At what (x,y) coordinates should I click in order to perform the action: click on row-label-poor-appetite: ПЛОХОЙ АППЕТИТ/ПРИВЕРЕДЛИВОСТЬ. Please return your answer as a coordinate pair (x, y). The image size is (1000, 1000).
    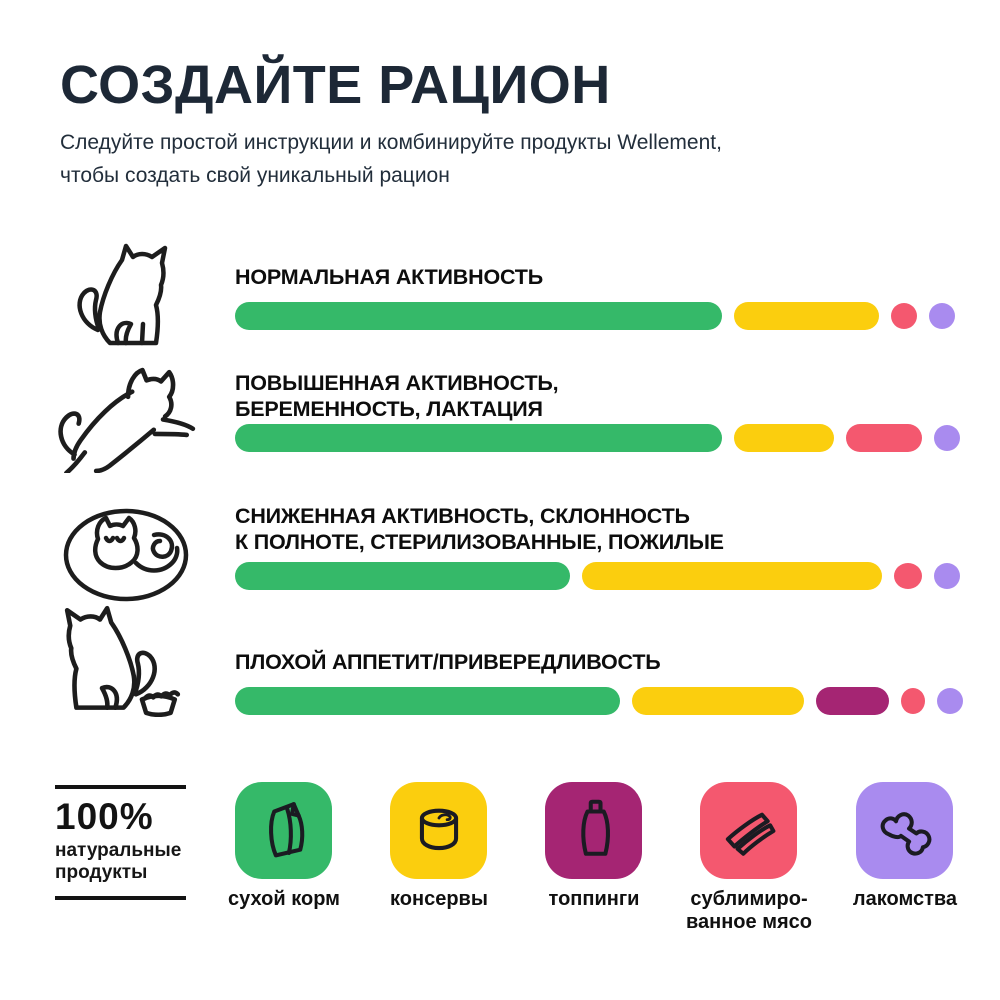
    Looking at the image, I should click on (448, 662).